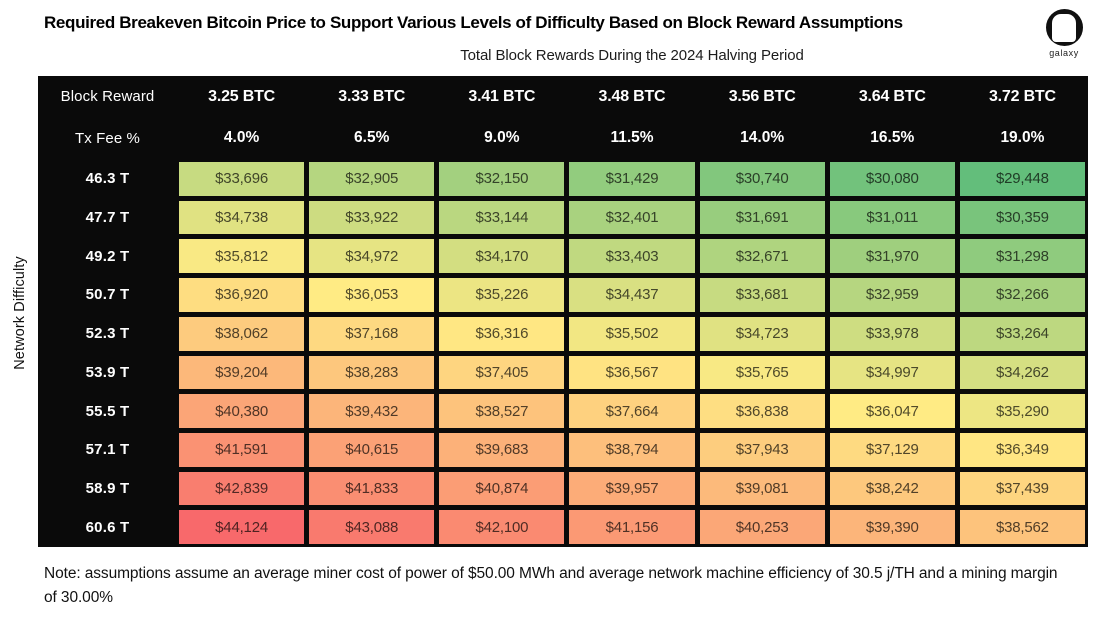 The width and height of the screenshot is (1100, 622). Describe the element at coordinates (107, 334) in the screenshot. I see `row-label-difficulty: 52.3 T` at that location.